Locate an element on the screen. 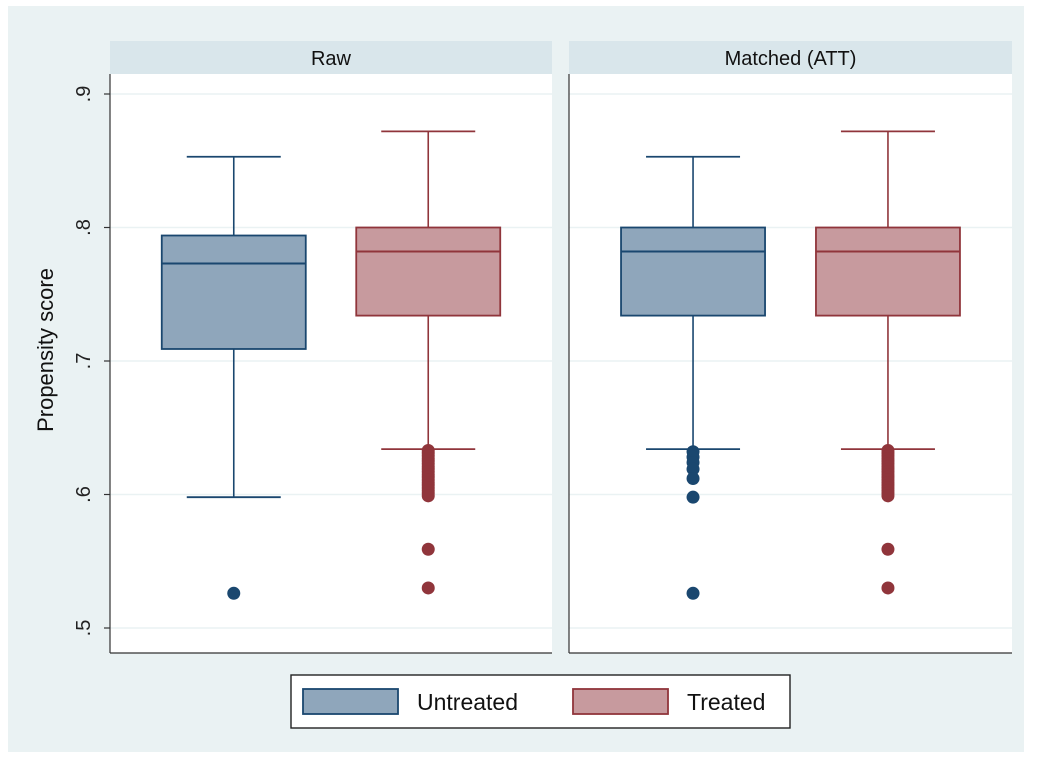  y-tick-label-4: .9 is located at coordinates (84, 94).